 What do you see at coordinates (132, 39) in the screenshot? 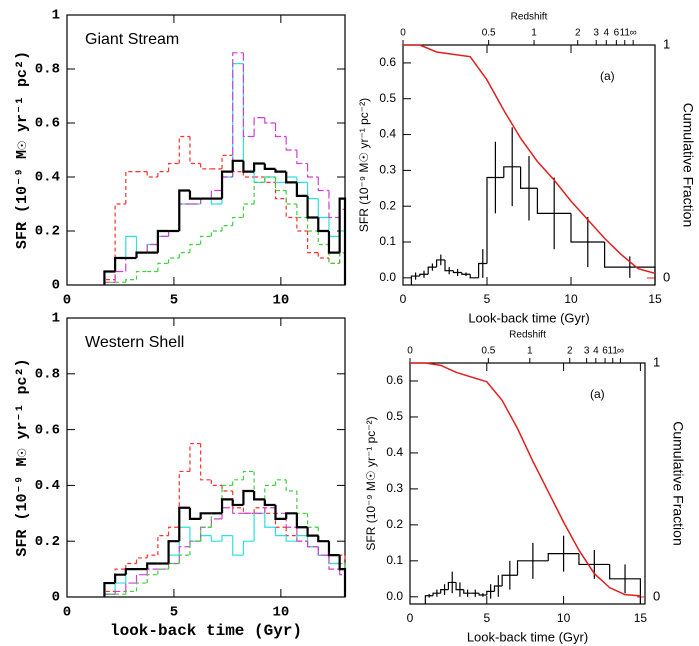
I see `annotation: Giant Stream` at bounding box center [132, 39].